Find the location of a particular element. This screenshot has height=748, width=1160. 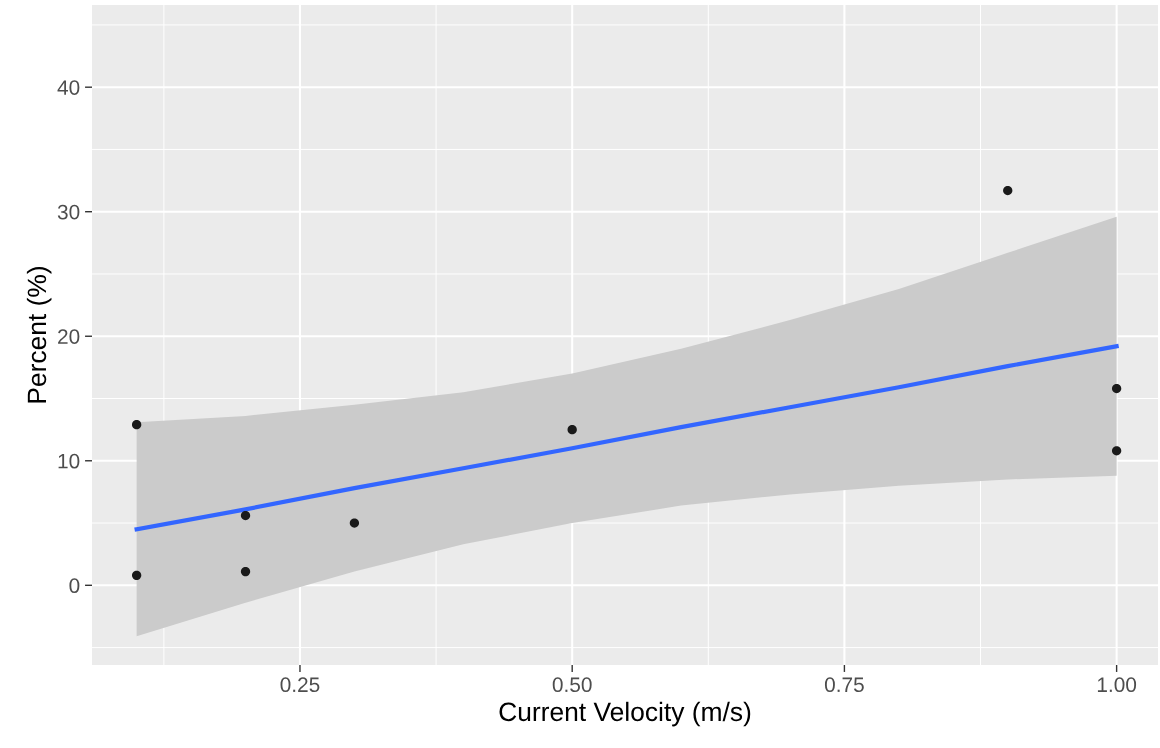

y-tick-label: 40 is located at coordinates (68, 87).